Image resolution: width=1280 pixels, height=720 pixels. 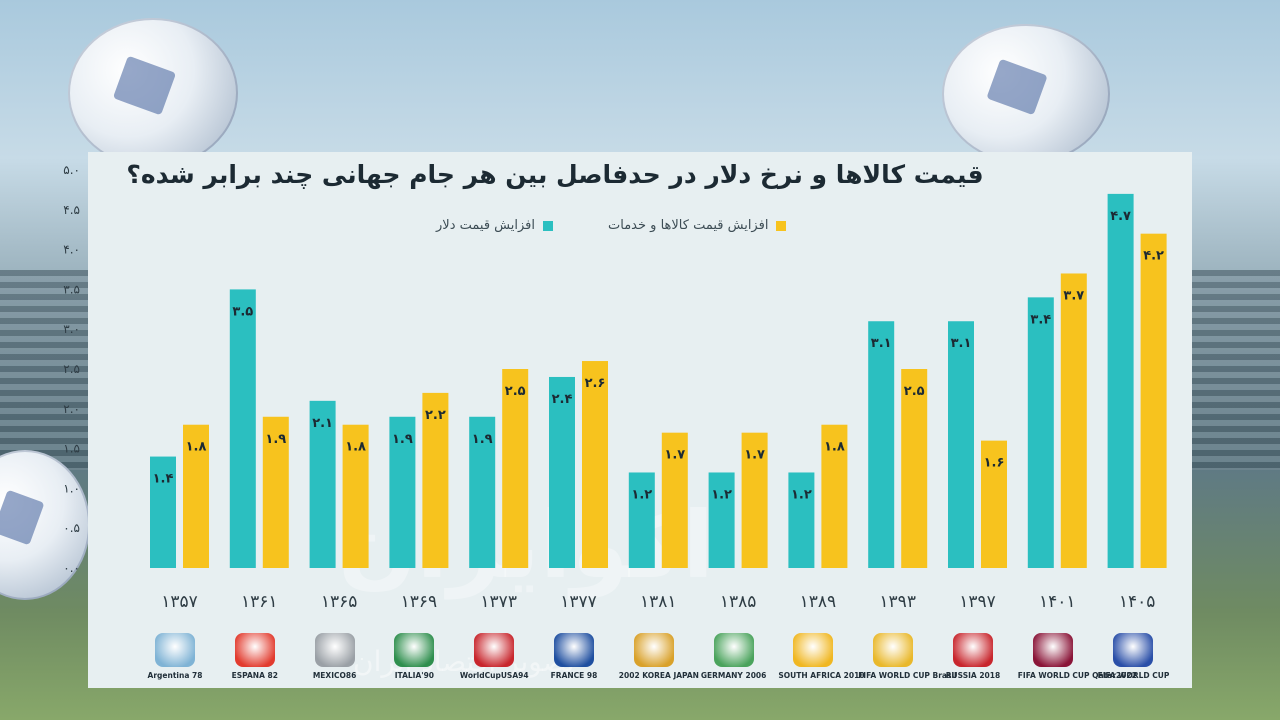 I want to click on world-cup-logo: 2002 KOREA JAPAN, so click(x=658, y=661).